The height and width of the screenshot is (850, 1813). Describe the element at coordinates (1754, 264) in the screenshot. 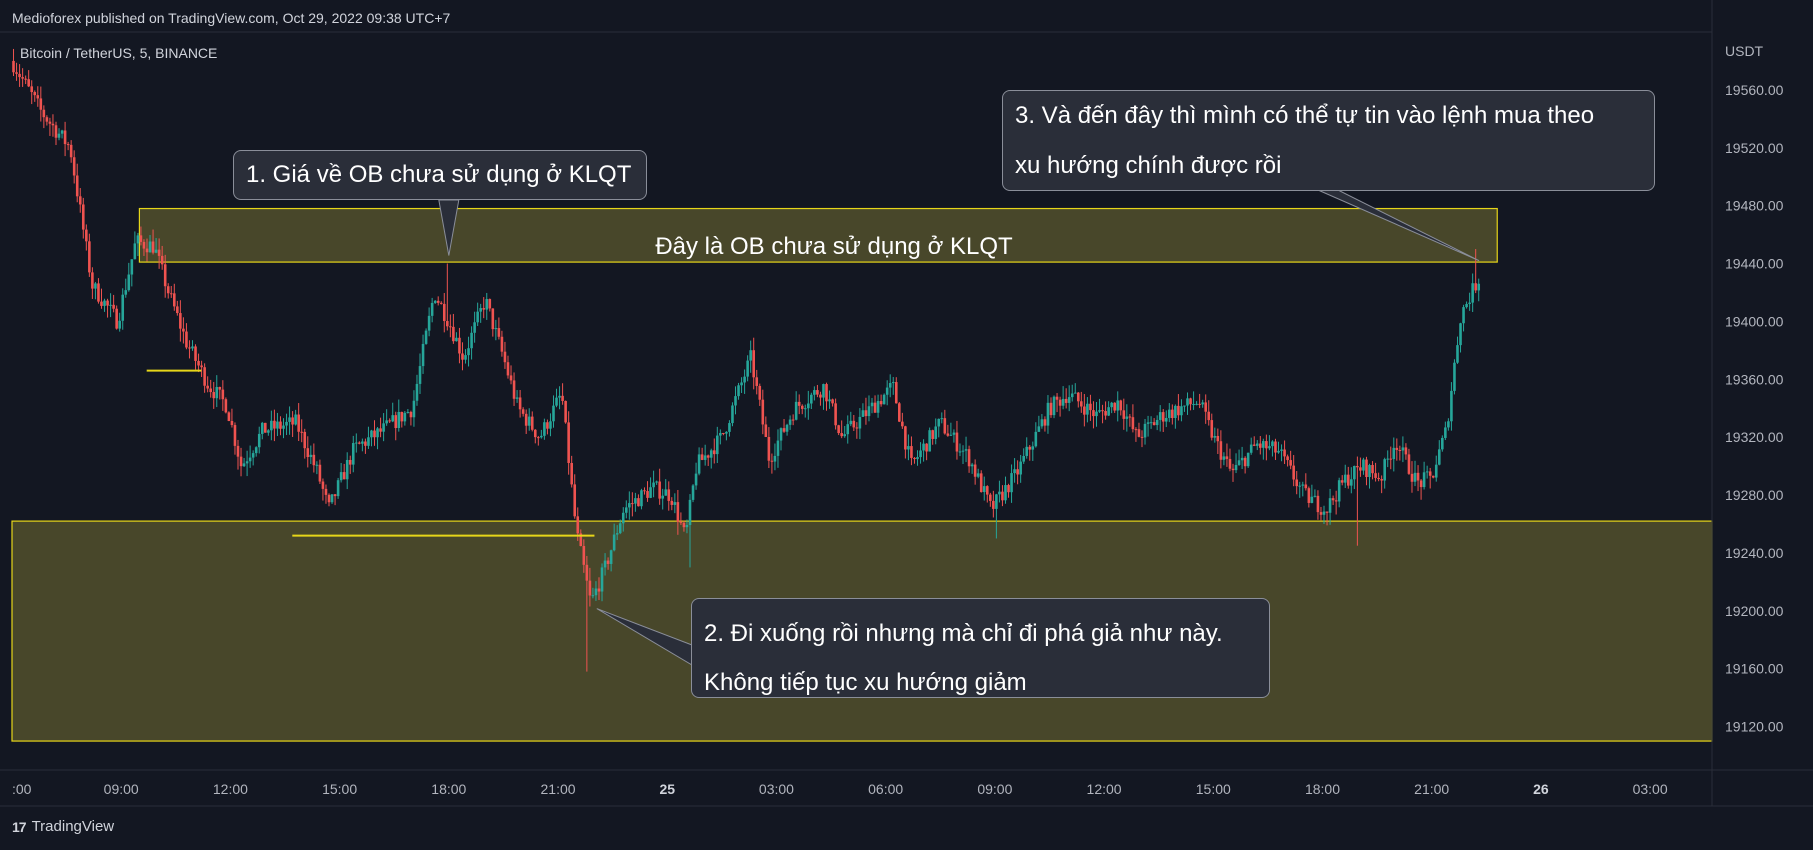

I see `y-tick-label: 19440.00` at that location.